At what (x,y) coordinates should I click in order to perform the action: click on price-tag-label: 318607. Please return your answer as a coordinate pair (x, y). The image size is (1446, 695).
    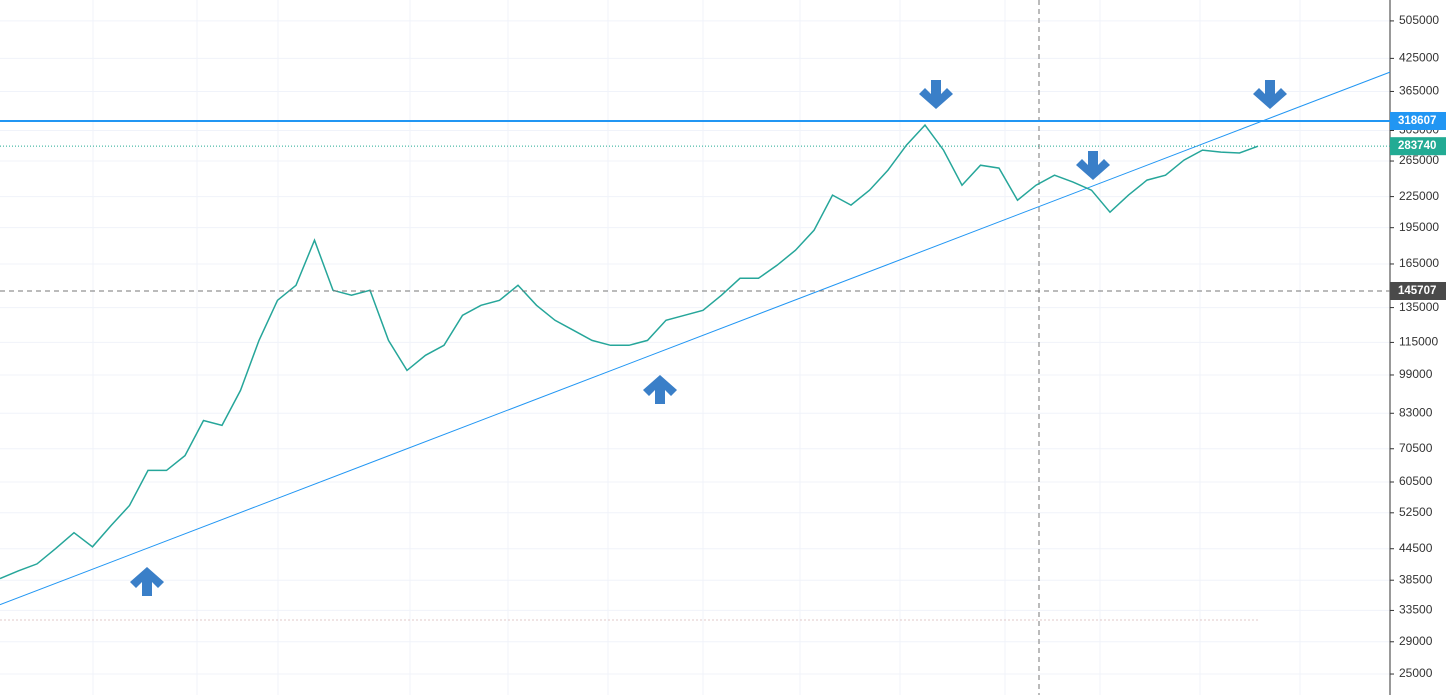
    Looking at the image, I should click on (1417, 121).